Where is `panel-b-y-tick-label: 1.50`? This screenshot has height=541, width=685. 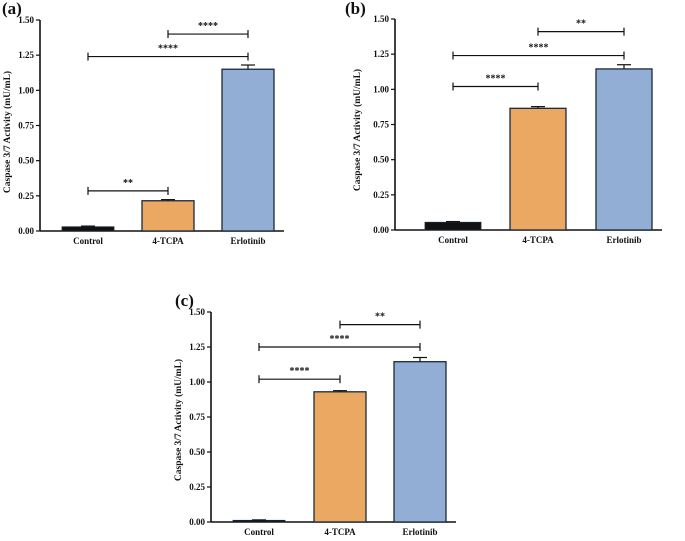
panel-b-y-tick-label: 1.50 is located at coordinates (381, 19).